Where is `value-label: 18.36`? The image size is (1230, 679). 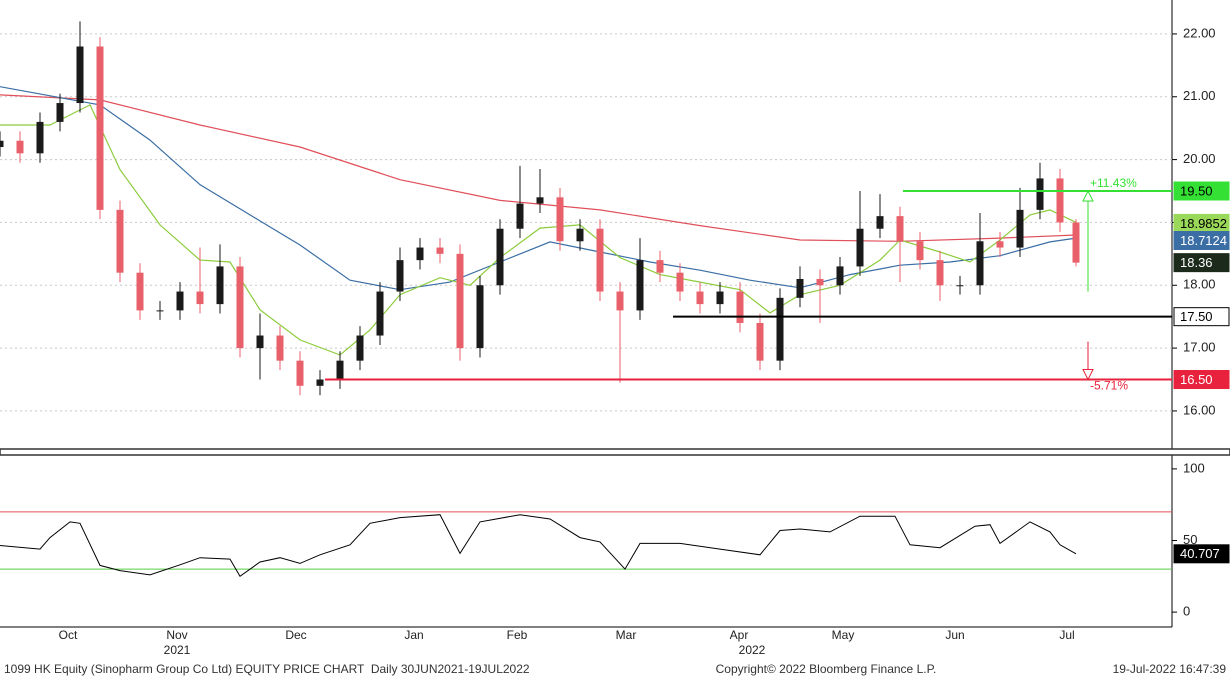
value-label: 18.36 is located at coordinates (1196, 262).